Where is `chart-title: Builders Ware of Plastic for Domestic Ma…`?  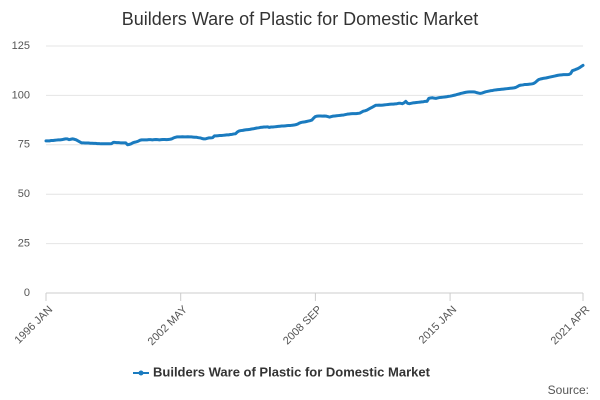
chart-title: Builders Ware of Plastic for Domestic Ma… is located at coordinates (300, 19).